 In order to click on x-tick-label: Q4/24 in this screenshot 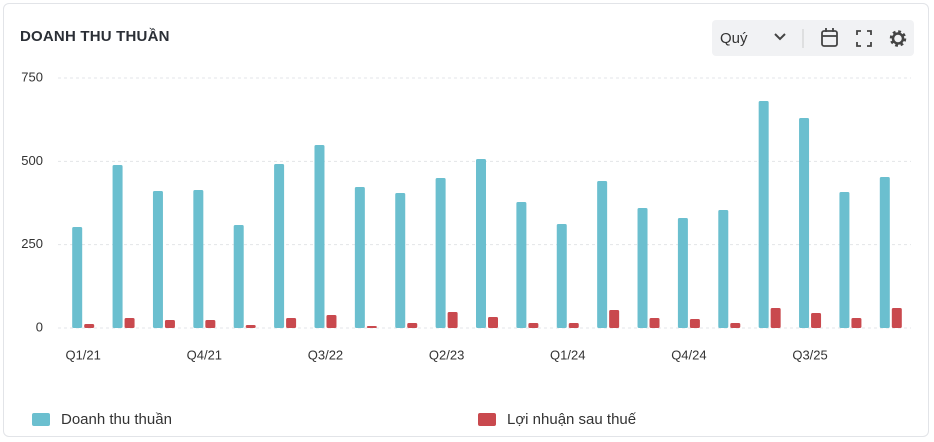, I will do `click(688, 354)`.